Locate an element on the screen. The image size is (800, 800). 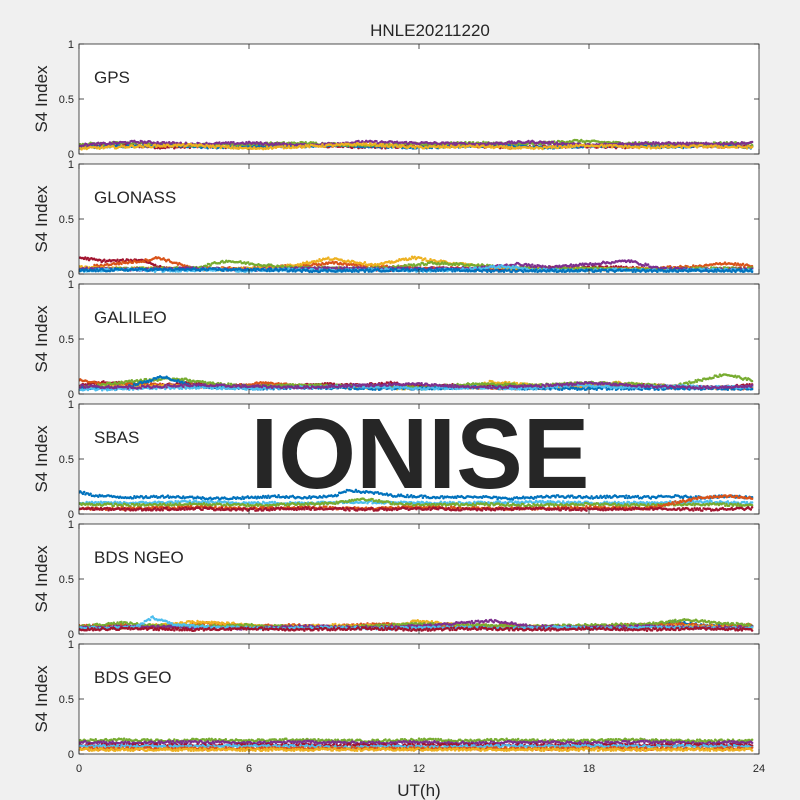
figure-title: HNLE20211220 is located at coordinates (430, 30).